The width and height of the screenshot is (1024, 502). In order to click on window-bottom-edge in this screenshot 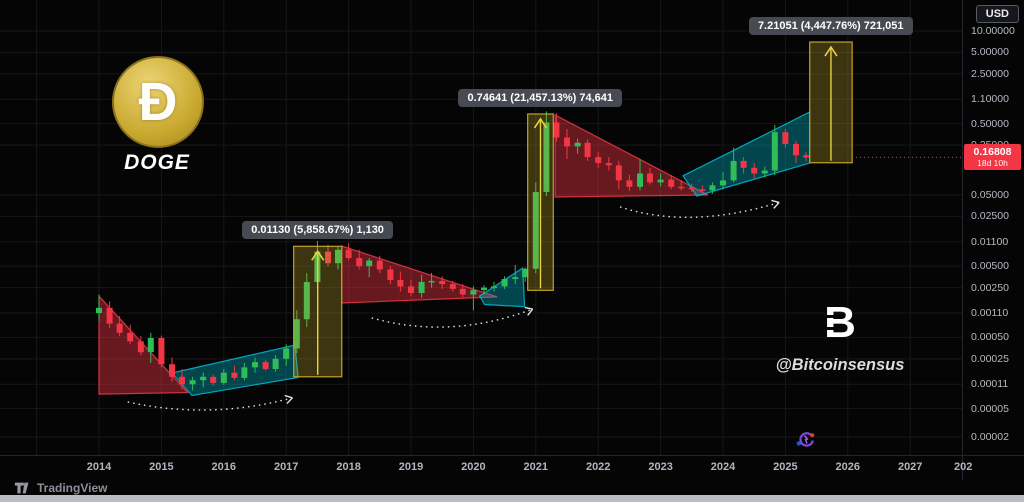, I will do `click(512, 498)`.